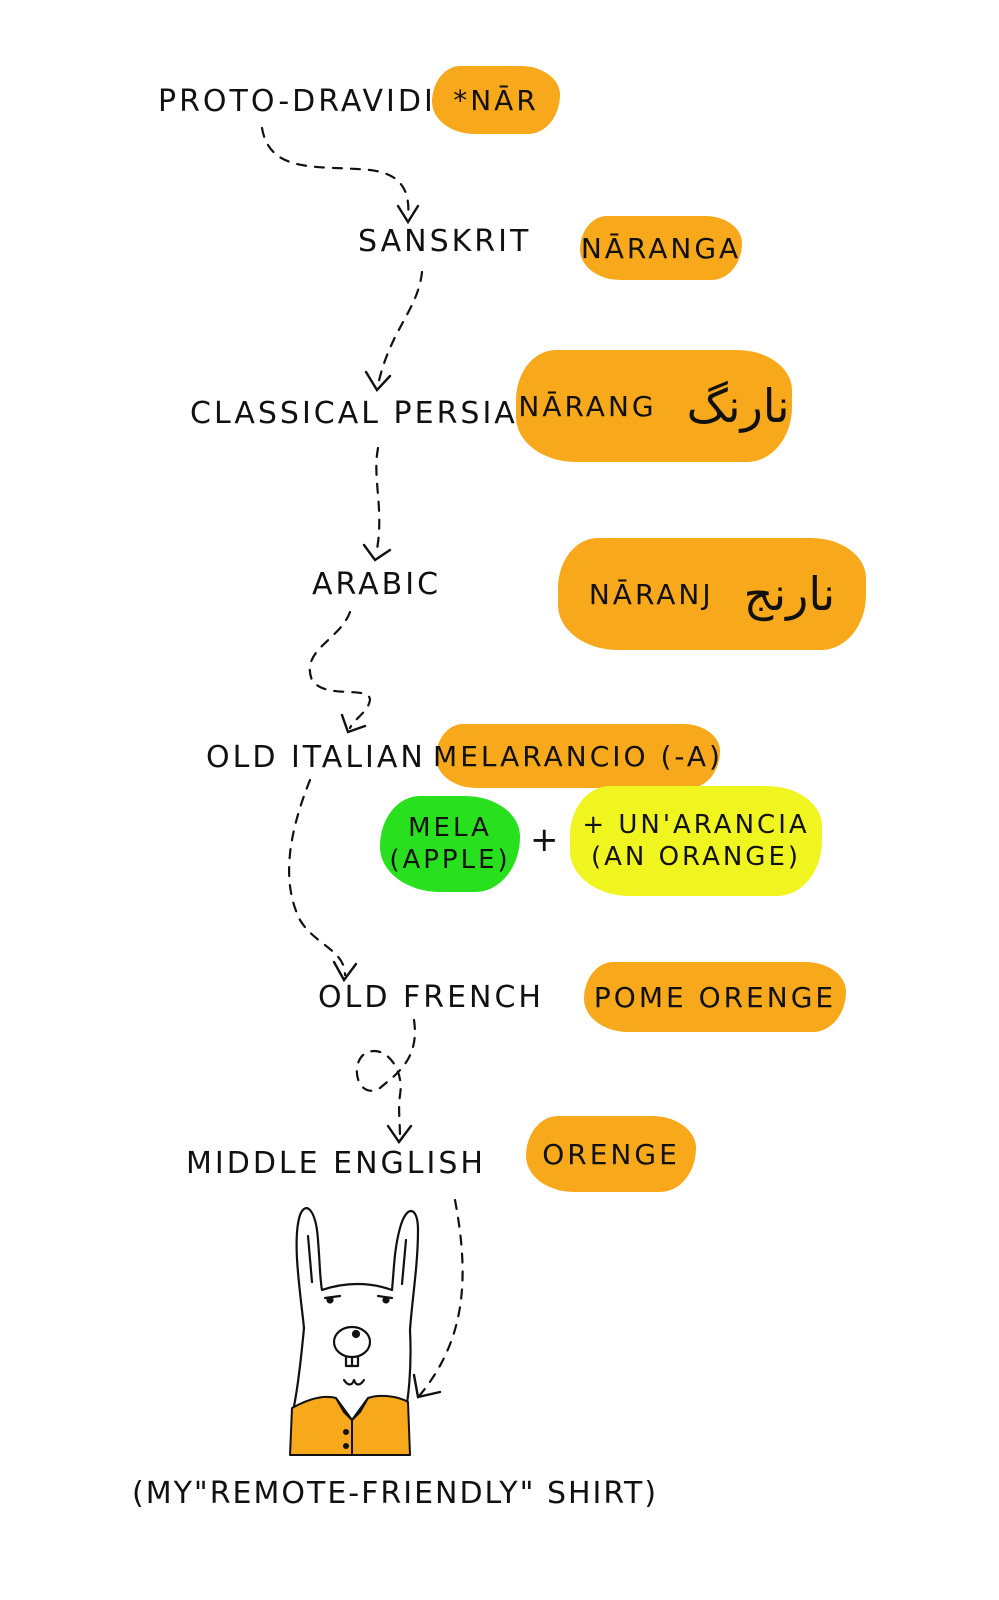  I want to click on word-blob-middle-english: ORENGE, so click(611, 1154).